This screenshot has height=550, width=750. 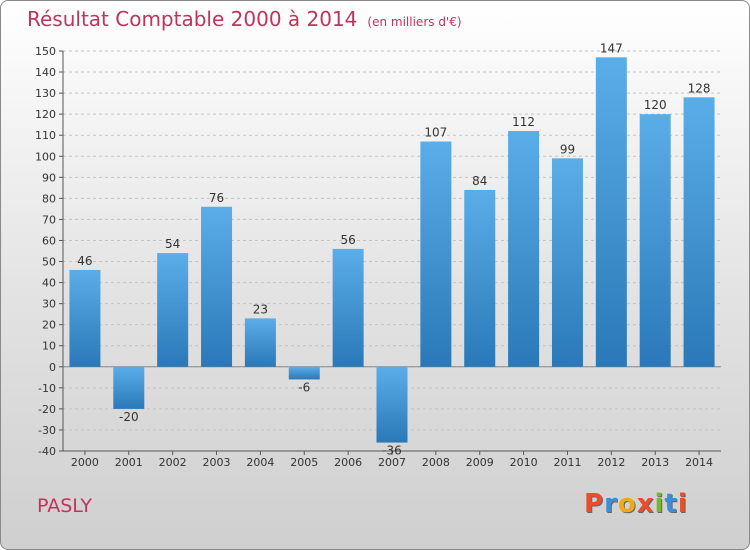 What do you see at coordinates (594, 504) in the screenshot?
I see `logo-letter: P` at bounding box center [594, 504].